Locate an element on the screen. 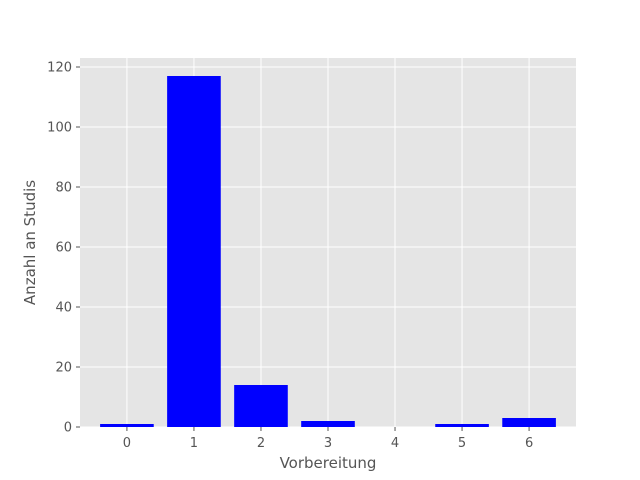  y-tick-label: 0 is located at coordinates (68, 428).